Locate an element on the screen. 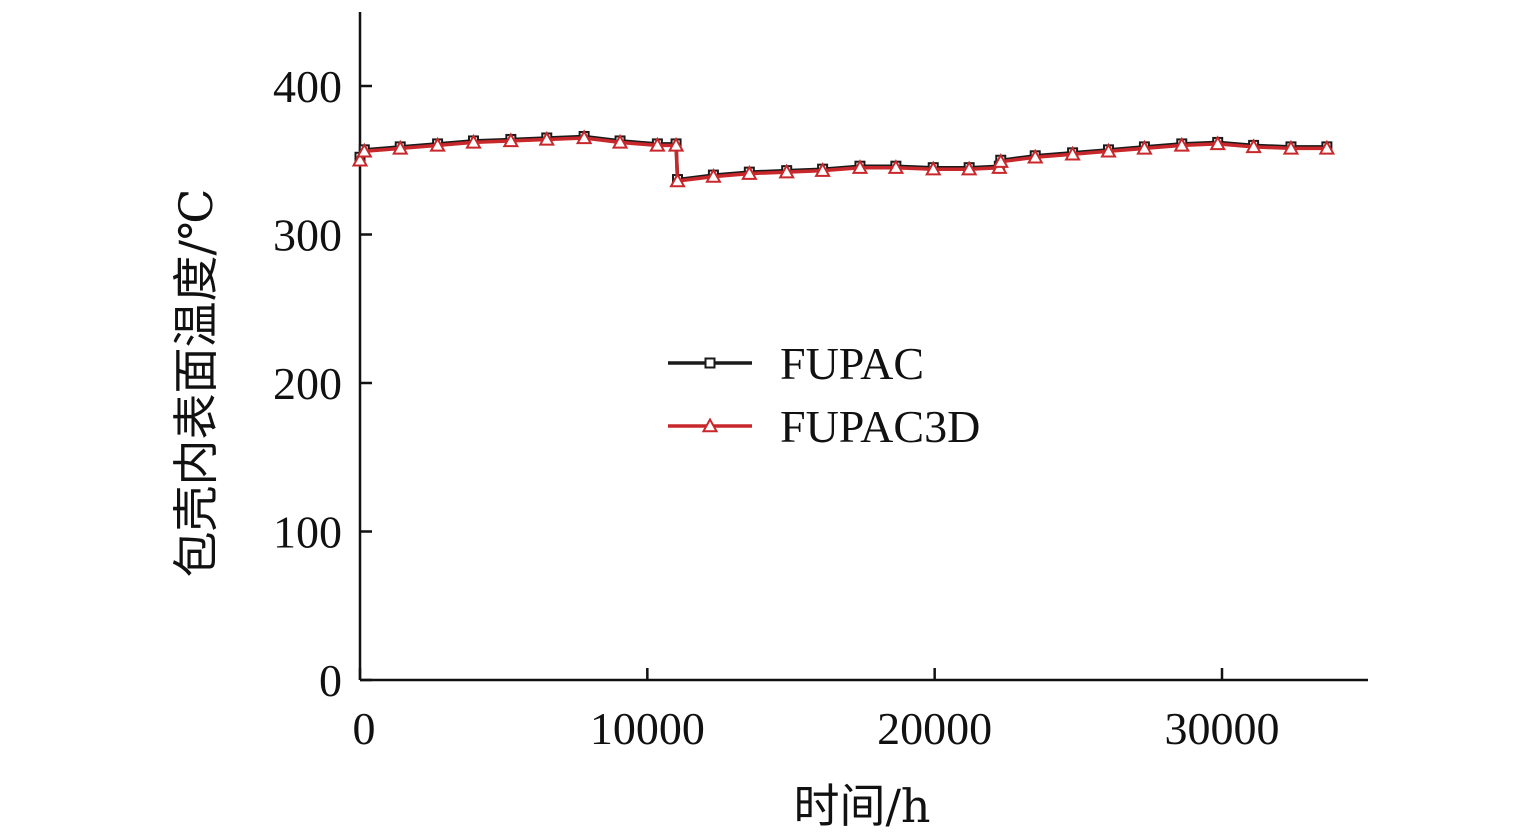  x-tick-label: 0 is located at coordinates (364, 728).